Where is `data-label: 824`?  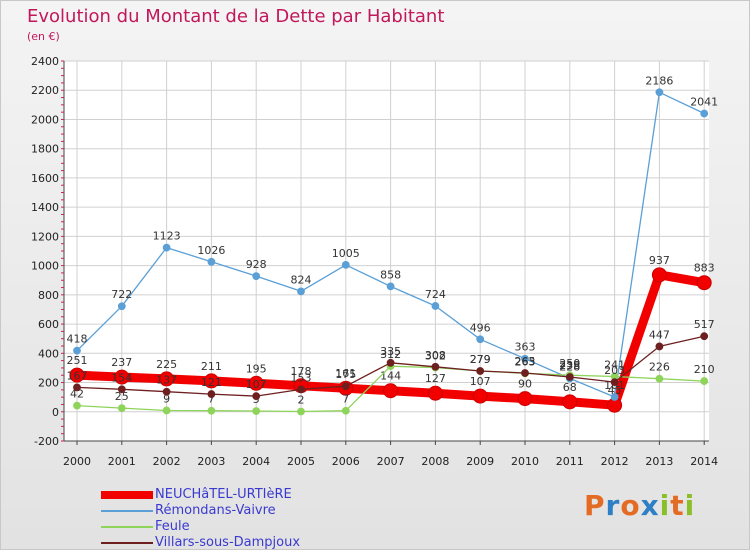
data-label: 824 is located at coordinates (301, 279).